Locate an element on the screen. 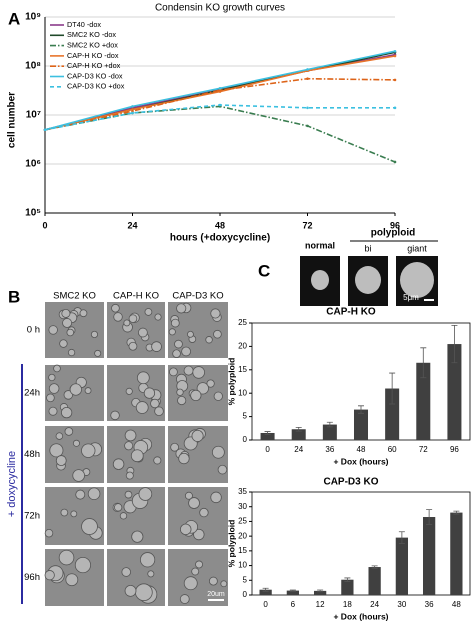 Image resolution: width=475 pixels, height=628 pixels. image-group-label: polyploid is located at coordinates (393, 233).